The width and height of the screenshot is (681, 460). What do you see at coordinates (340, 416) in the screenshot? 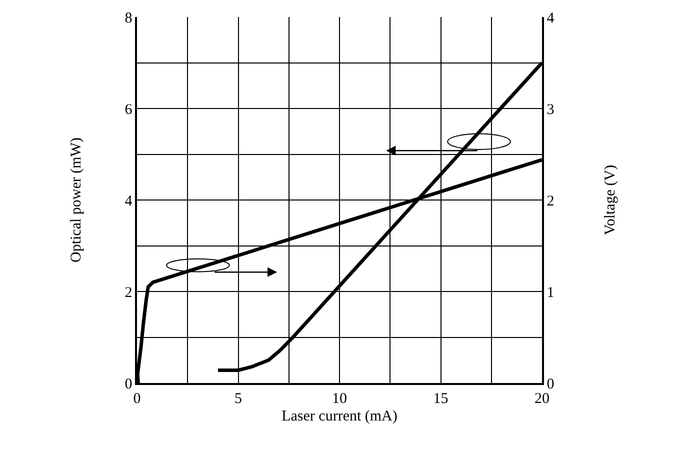
I see `x-axis-title: Laser current (mA)` at bounding box center [340, 416].